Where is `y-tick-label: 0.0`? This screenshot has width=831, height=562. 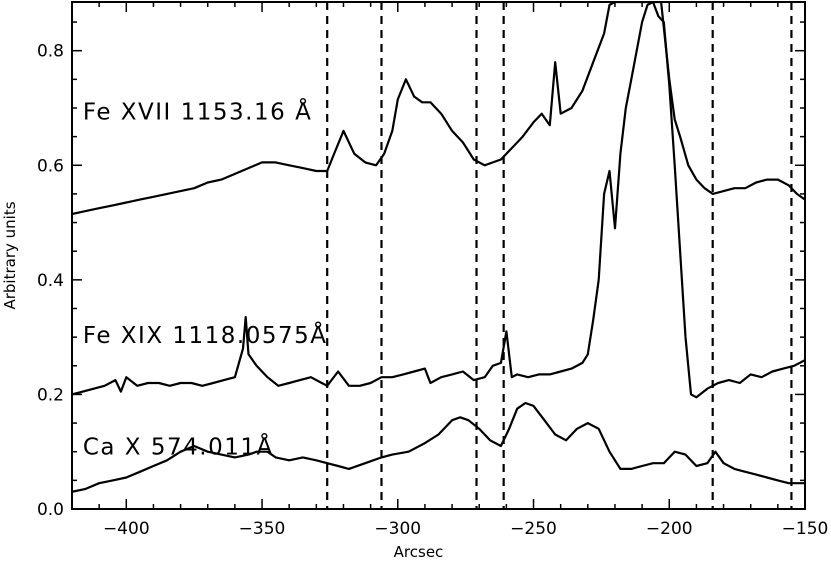
y-tick-label: 0.0 is located at coordinates (50, 510).